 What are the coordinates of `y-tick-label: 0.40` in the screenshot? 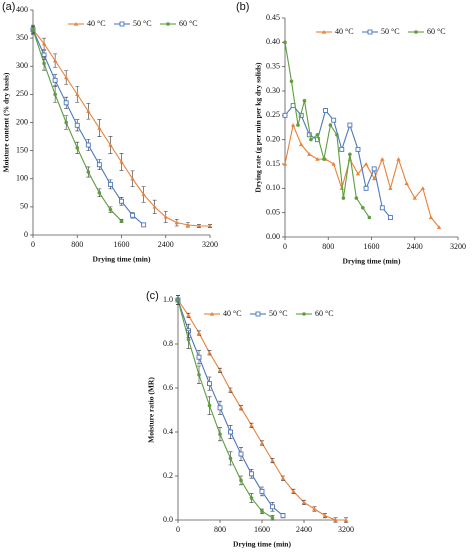 It's located at (273, 41).